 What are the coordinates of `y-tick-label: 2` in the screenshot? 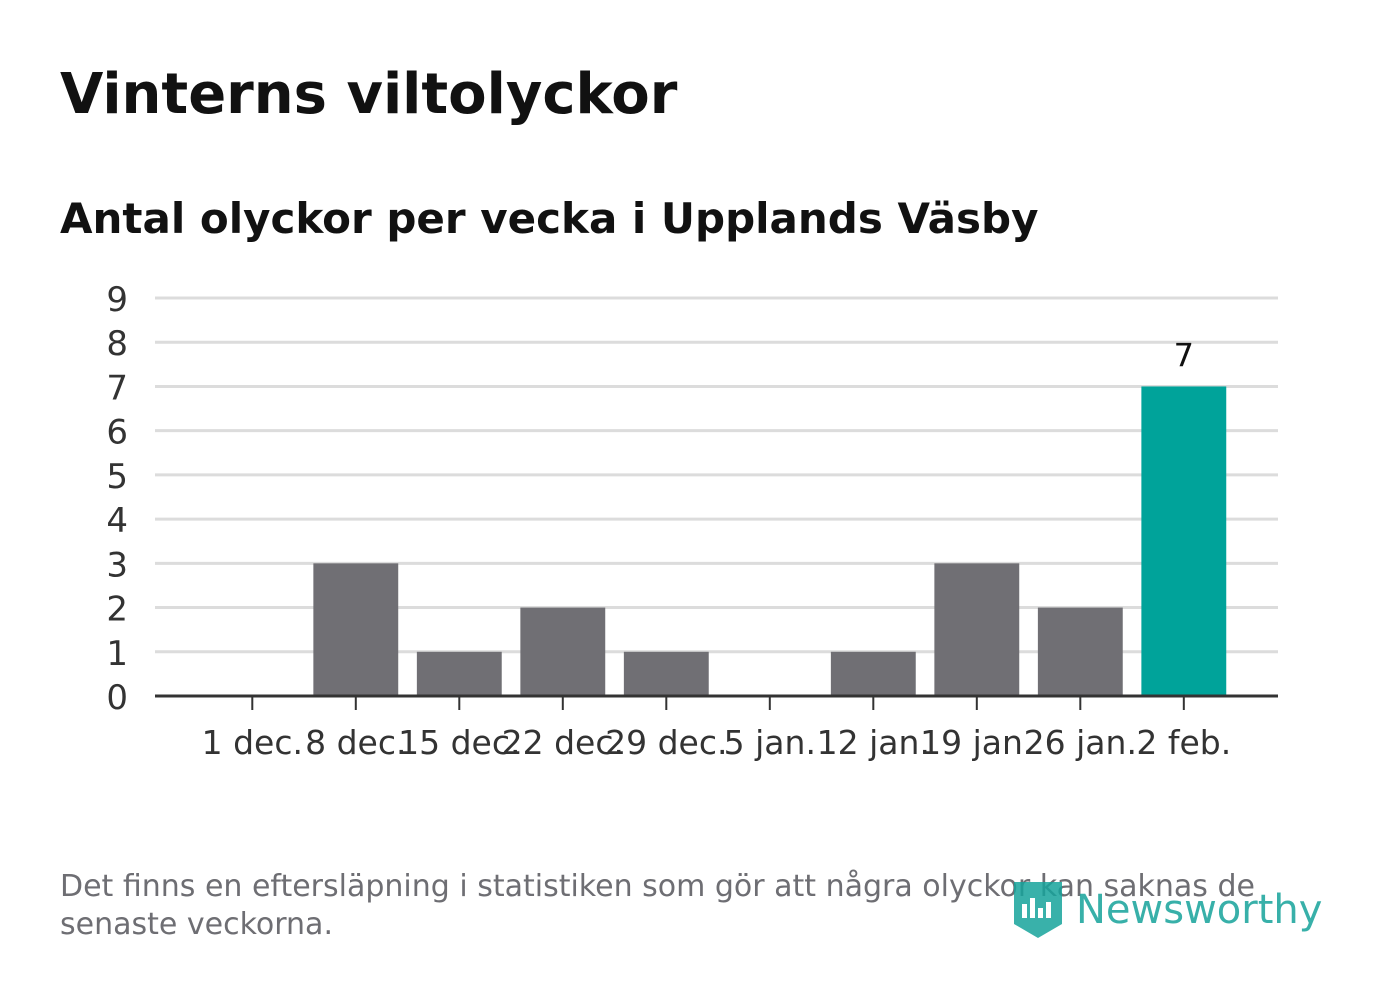 It's located at (117, 610).